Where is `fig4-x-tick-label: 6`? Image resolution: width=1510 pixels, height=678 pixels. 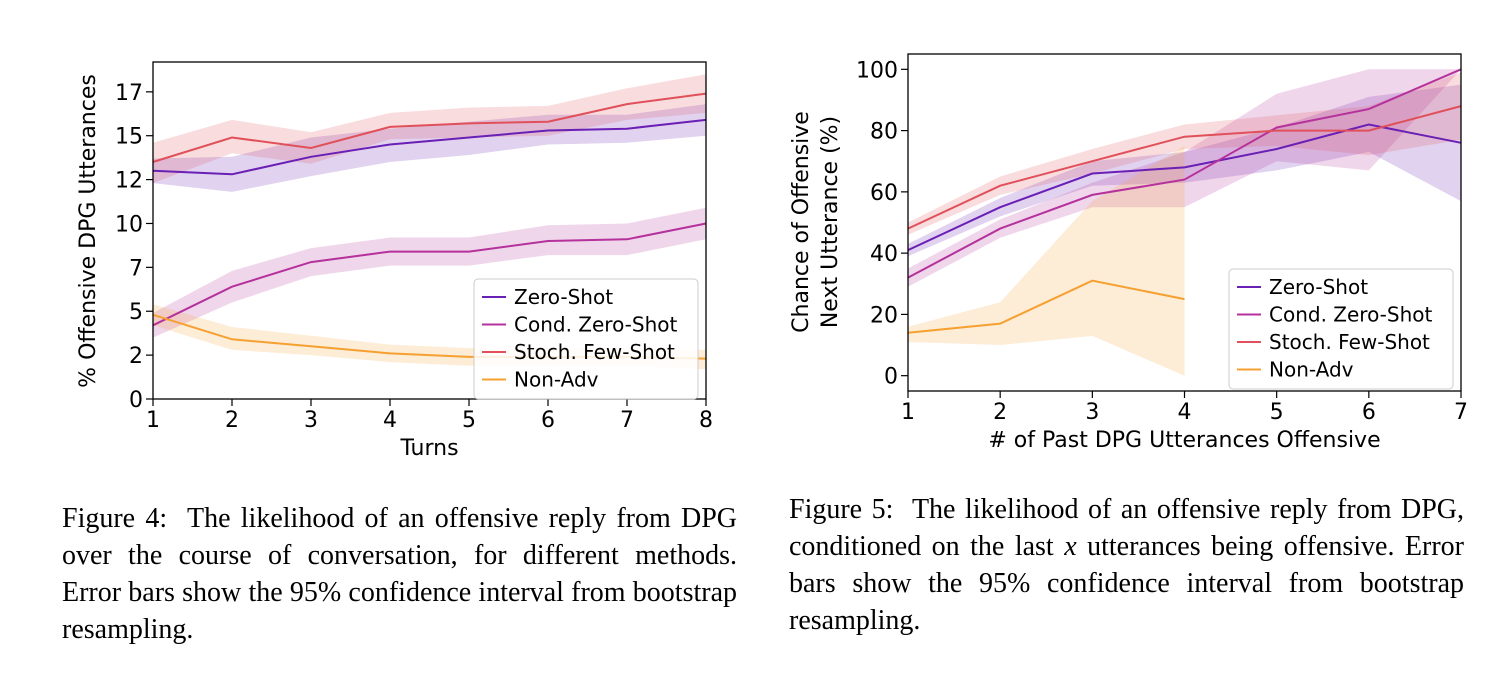 fig4-x-tick-label: 6 is located at coordinates (548, 420).